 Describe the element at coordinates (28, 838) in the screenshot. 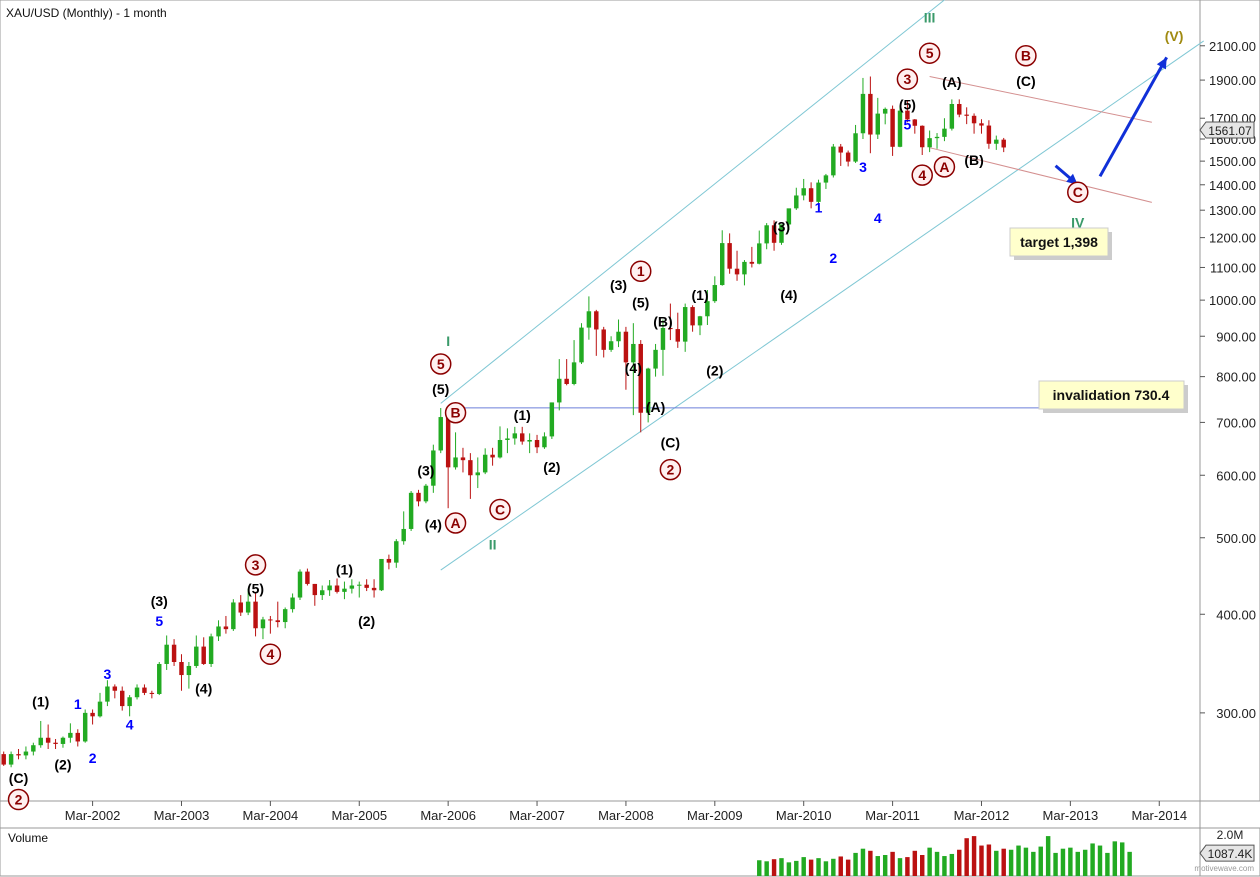

I see `volume-title: Volume` at that location.